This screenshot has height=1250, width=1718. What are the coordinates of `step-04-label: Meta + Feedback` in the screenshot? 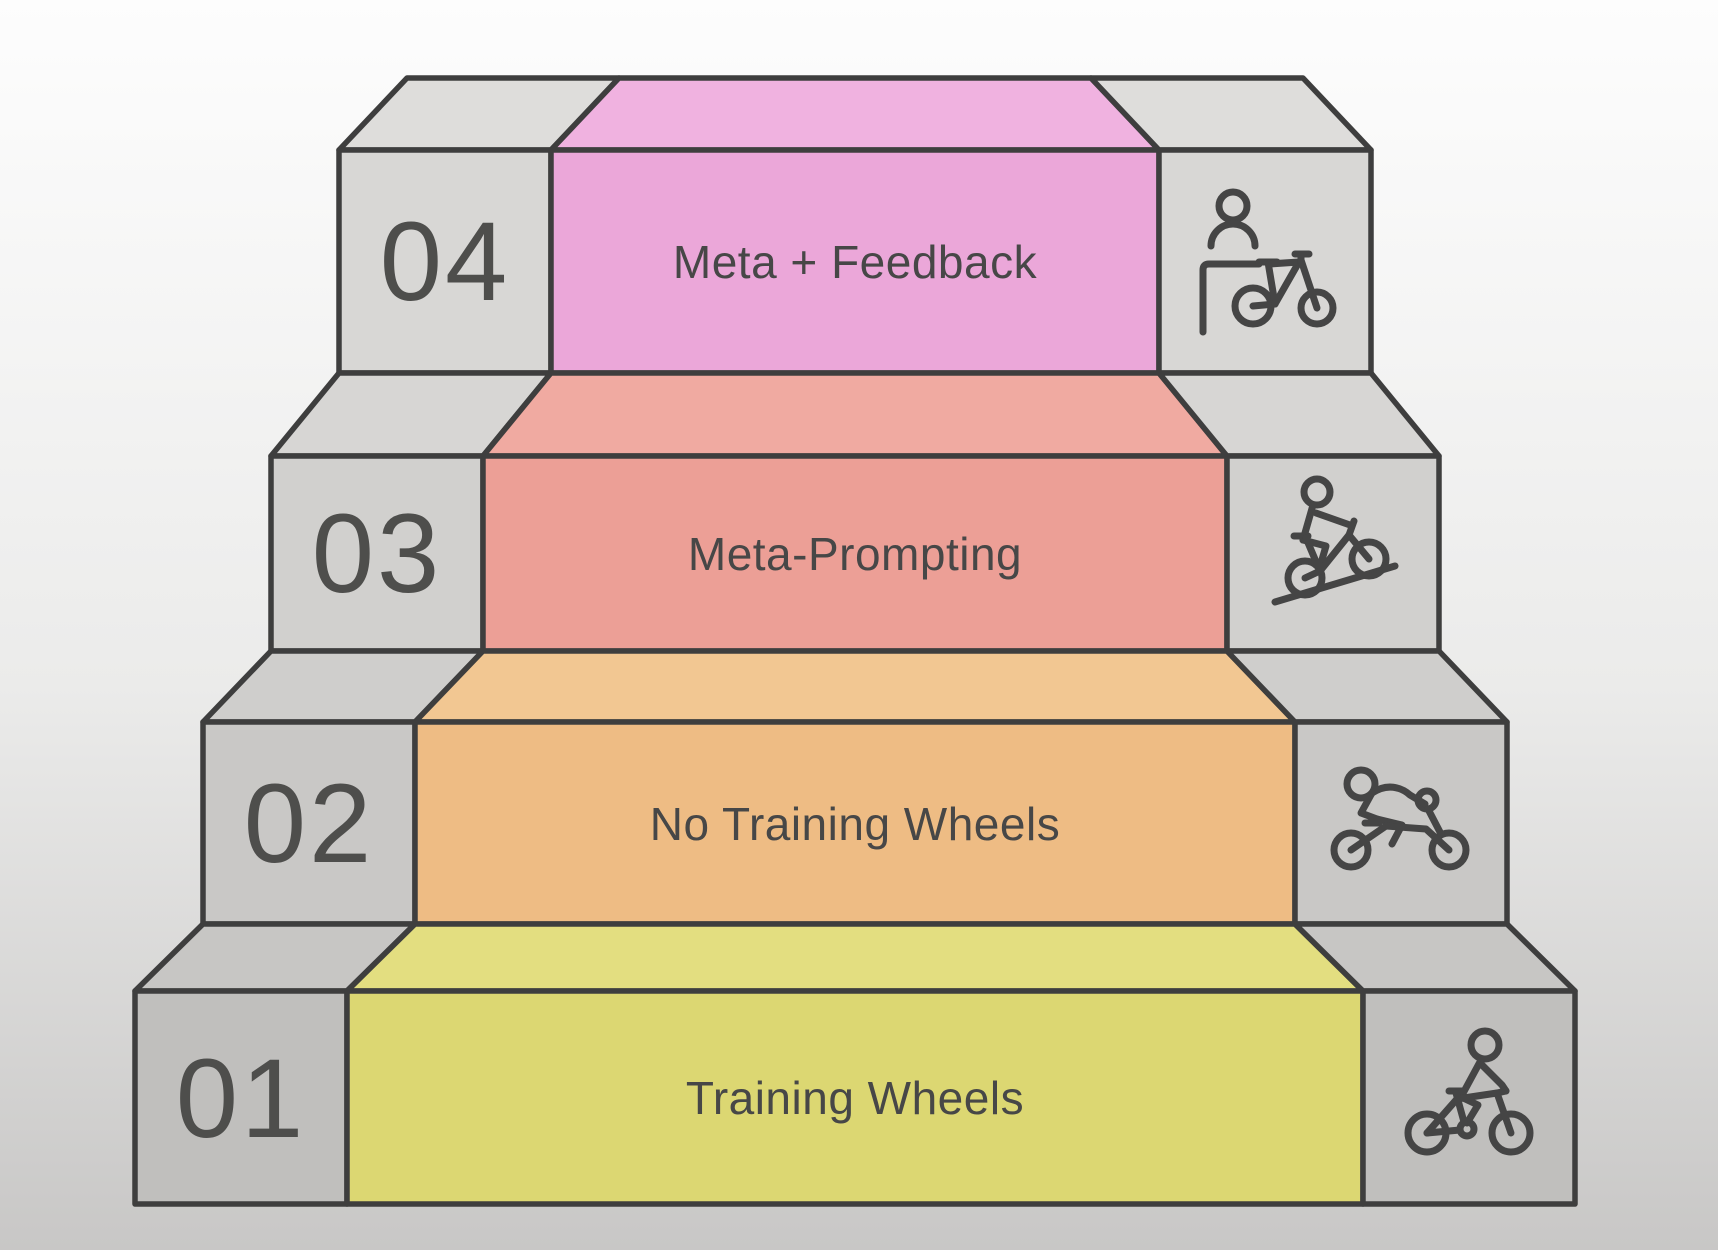 It's located at (855, 262).